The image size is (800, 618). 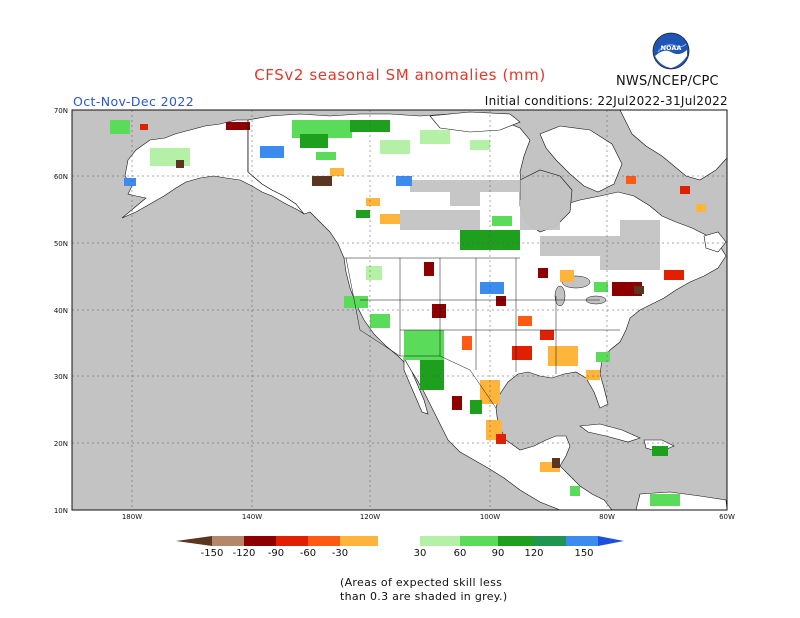 What do you see at coordinates (134, 101) in the screenshot?
I see `season-label: Oct-Nov-Dec 2022` at bounding box center [134, 101].